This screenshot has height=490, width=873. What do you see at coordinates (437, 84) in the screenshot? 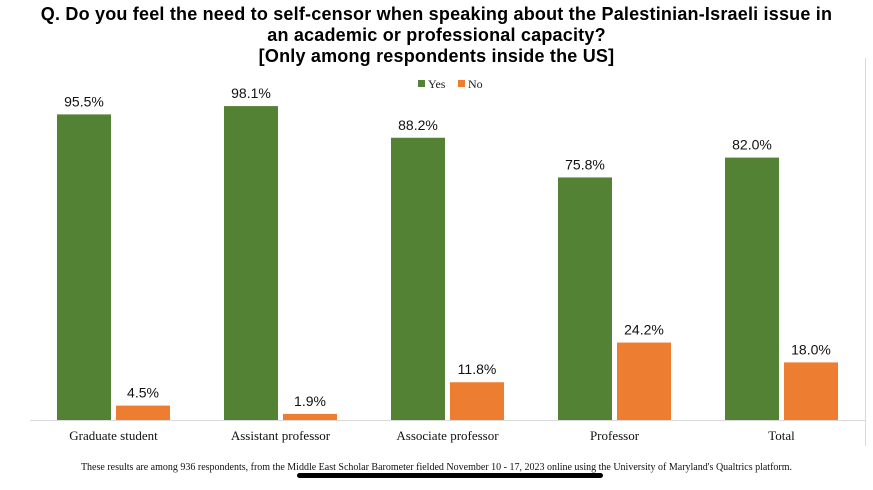
I see `legend-label-yes: Yes` at bounding box center [437, 84].